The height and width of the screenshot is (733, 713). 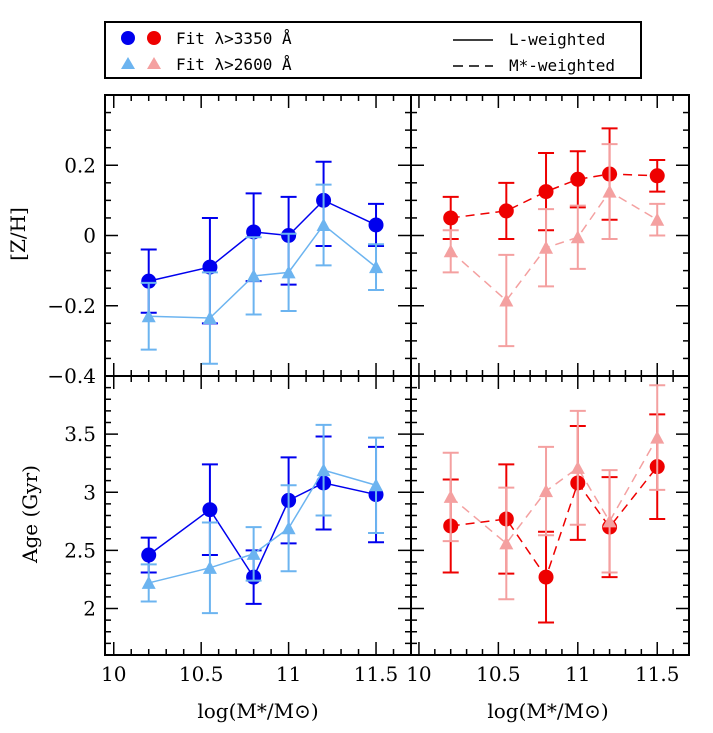 I want to click on legend-dashed-label: M*-weighted, so click(x=562, y=65).